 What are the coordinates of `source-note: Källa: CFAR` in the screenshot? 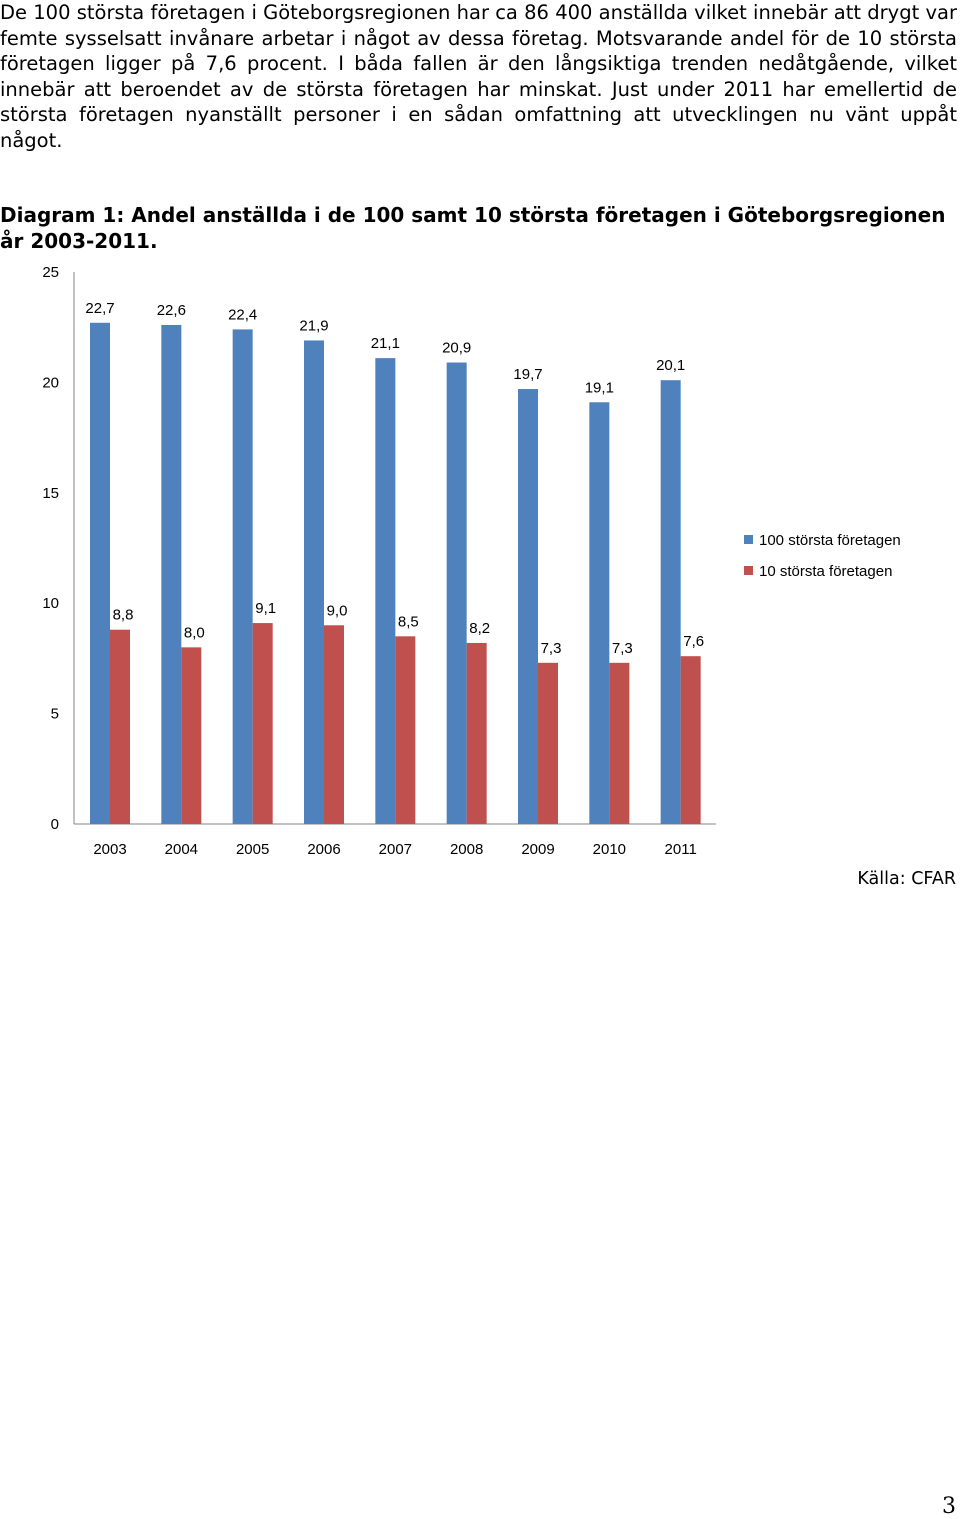 It's located at (906, 879).